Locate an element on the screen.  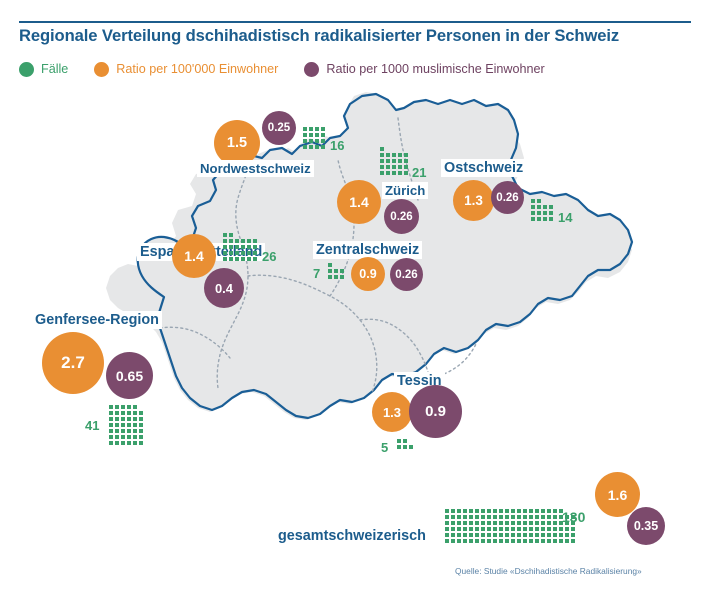
header-divider is located at coordinates (355, 22).